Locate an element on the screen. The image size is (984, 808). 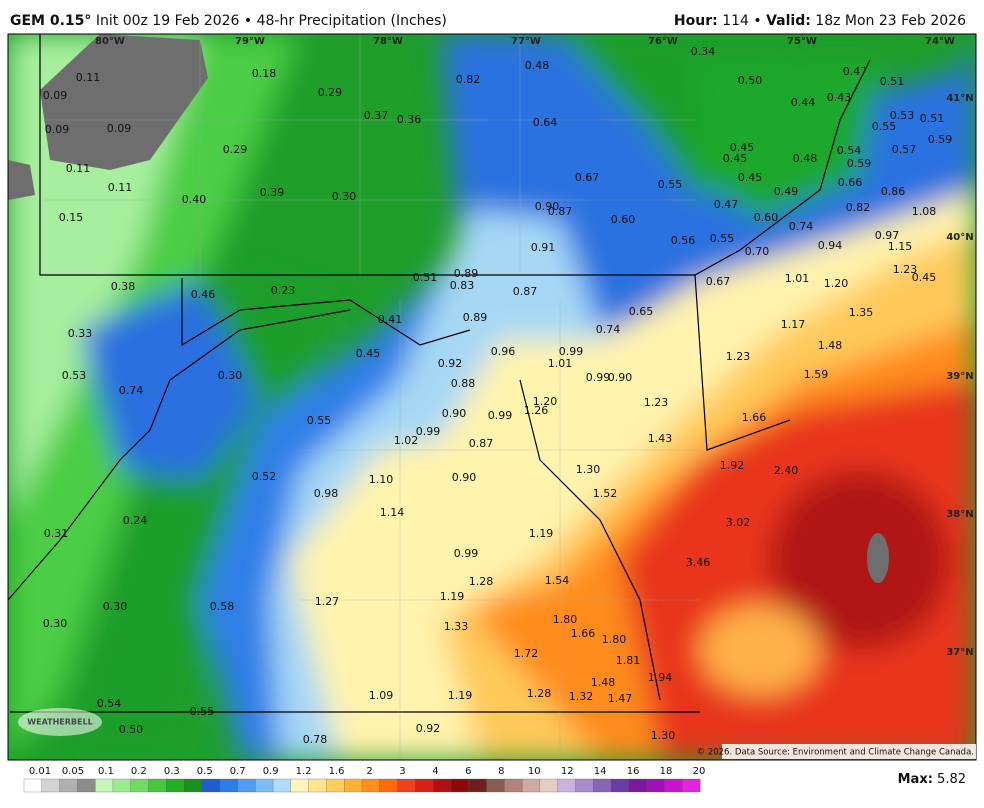
colorbar-label: 0.1 is located at coordinates (106, 771).